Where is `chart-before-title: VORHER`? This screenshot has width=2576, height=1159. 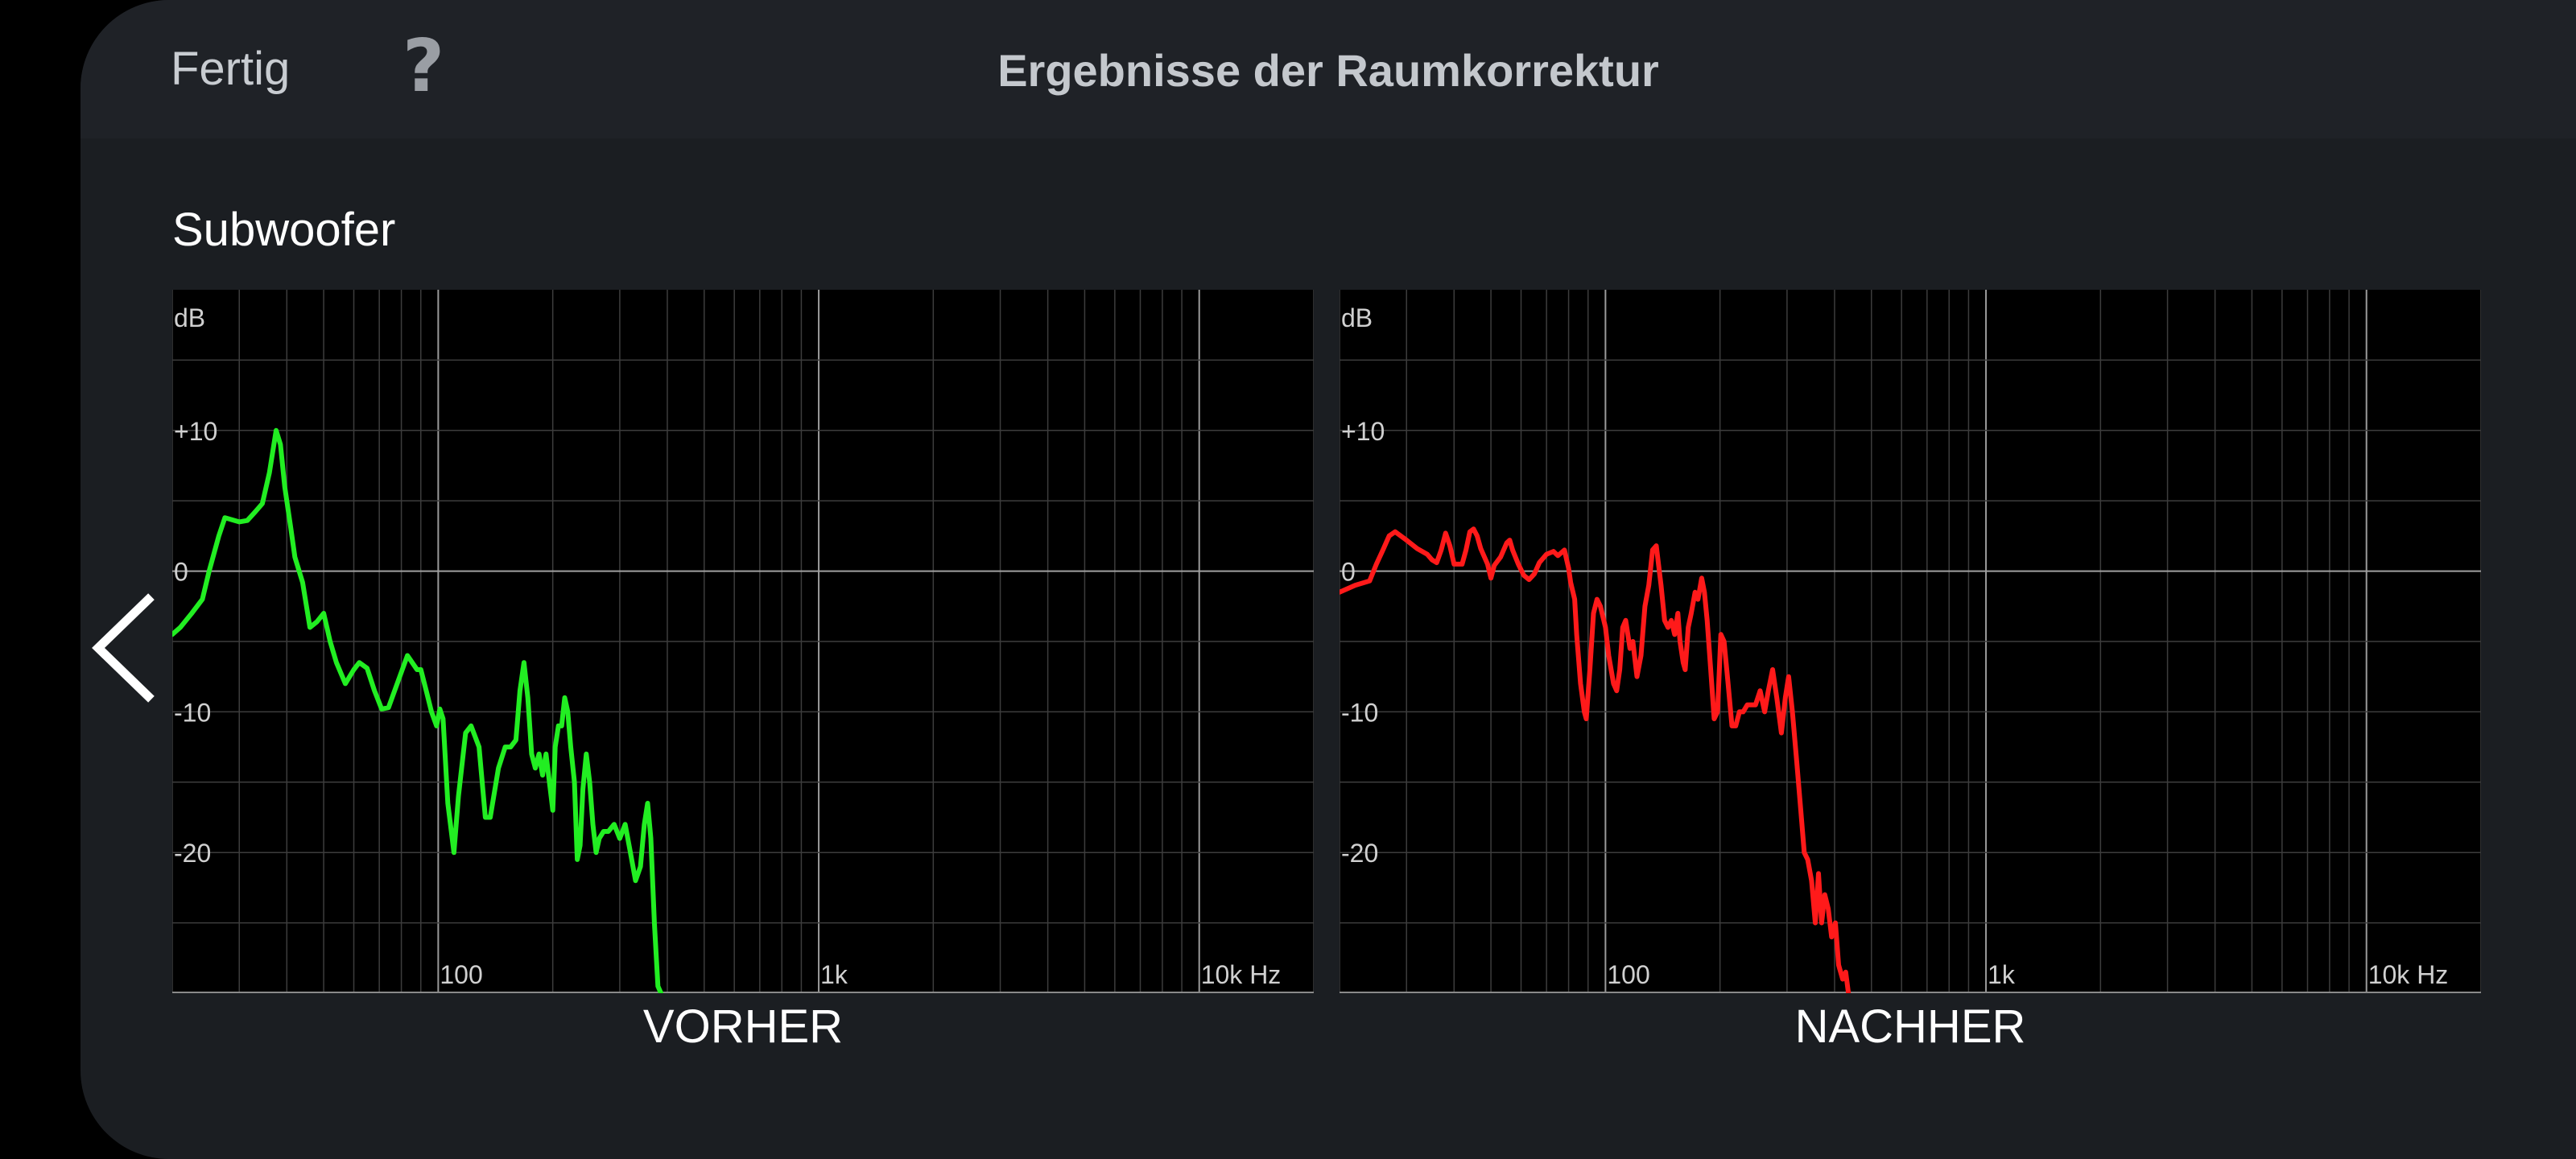 chart-before-title: VORHER is located at coordinates (743, 1026).